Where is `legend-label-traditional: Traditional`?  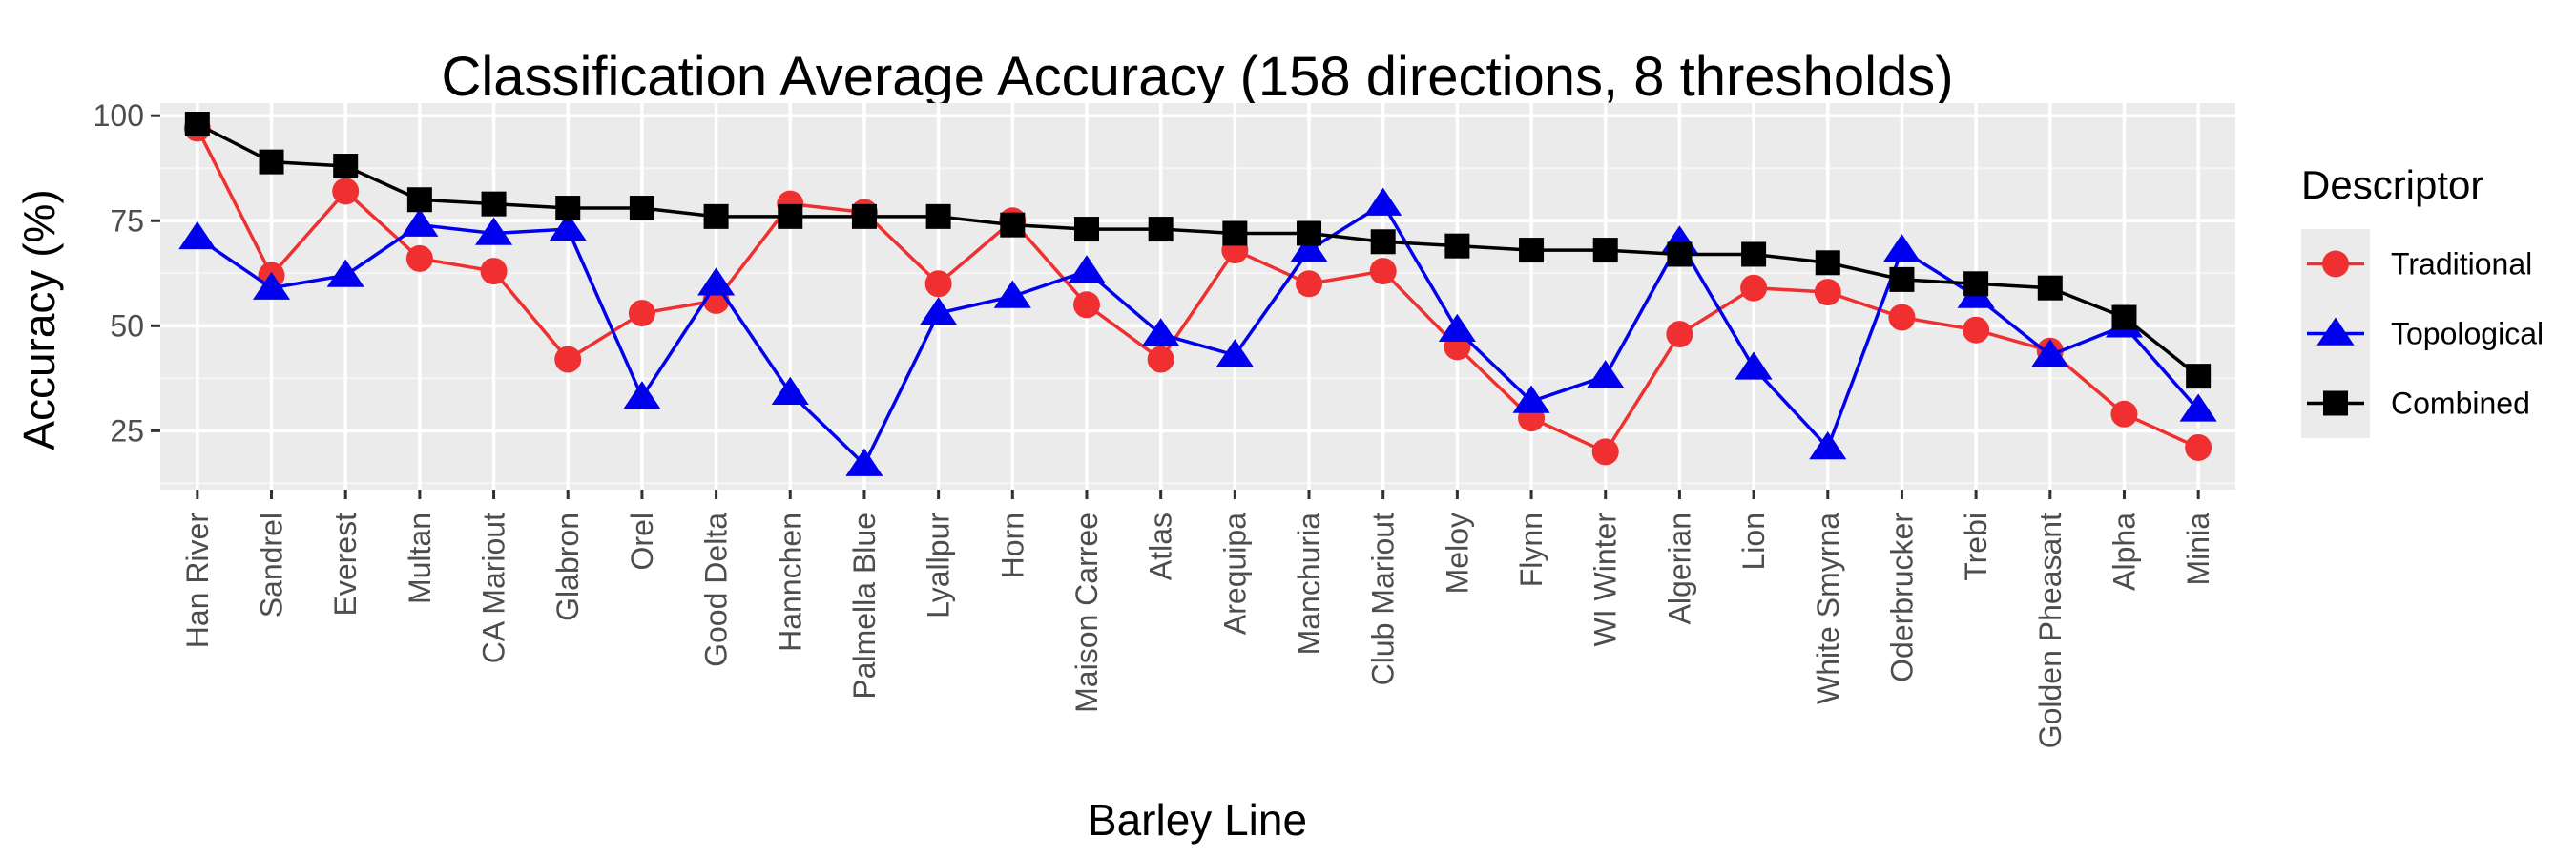 legend-label-traditional: Traditional is located at coordinates (2461, 264).